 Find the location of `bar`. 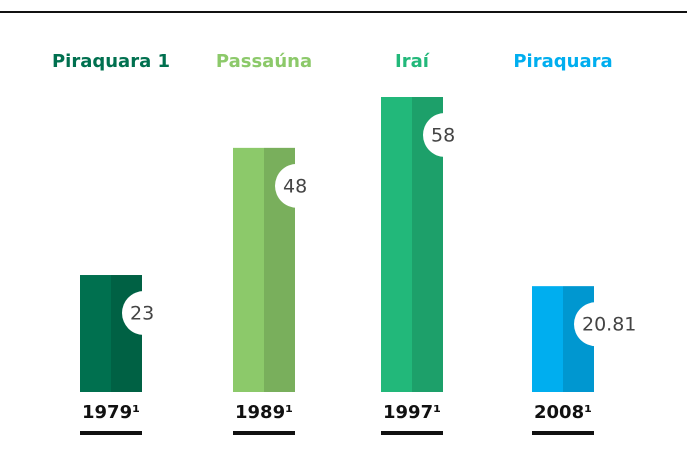

bar is located at coordinates (111, 333).